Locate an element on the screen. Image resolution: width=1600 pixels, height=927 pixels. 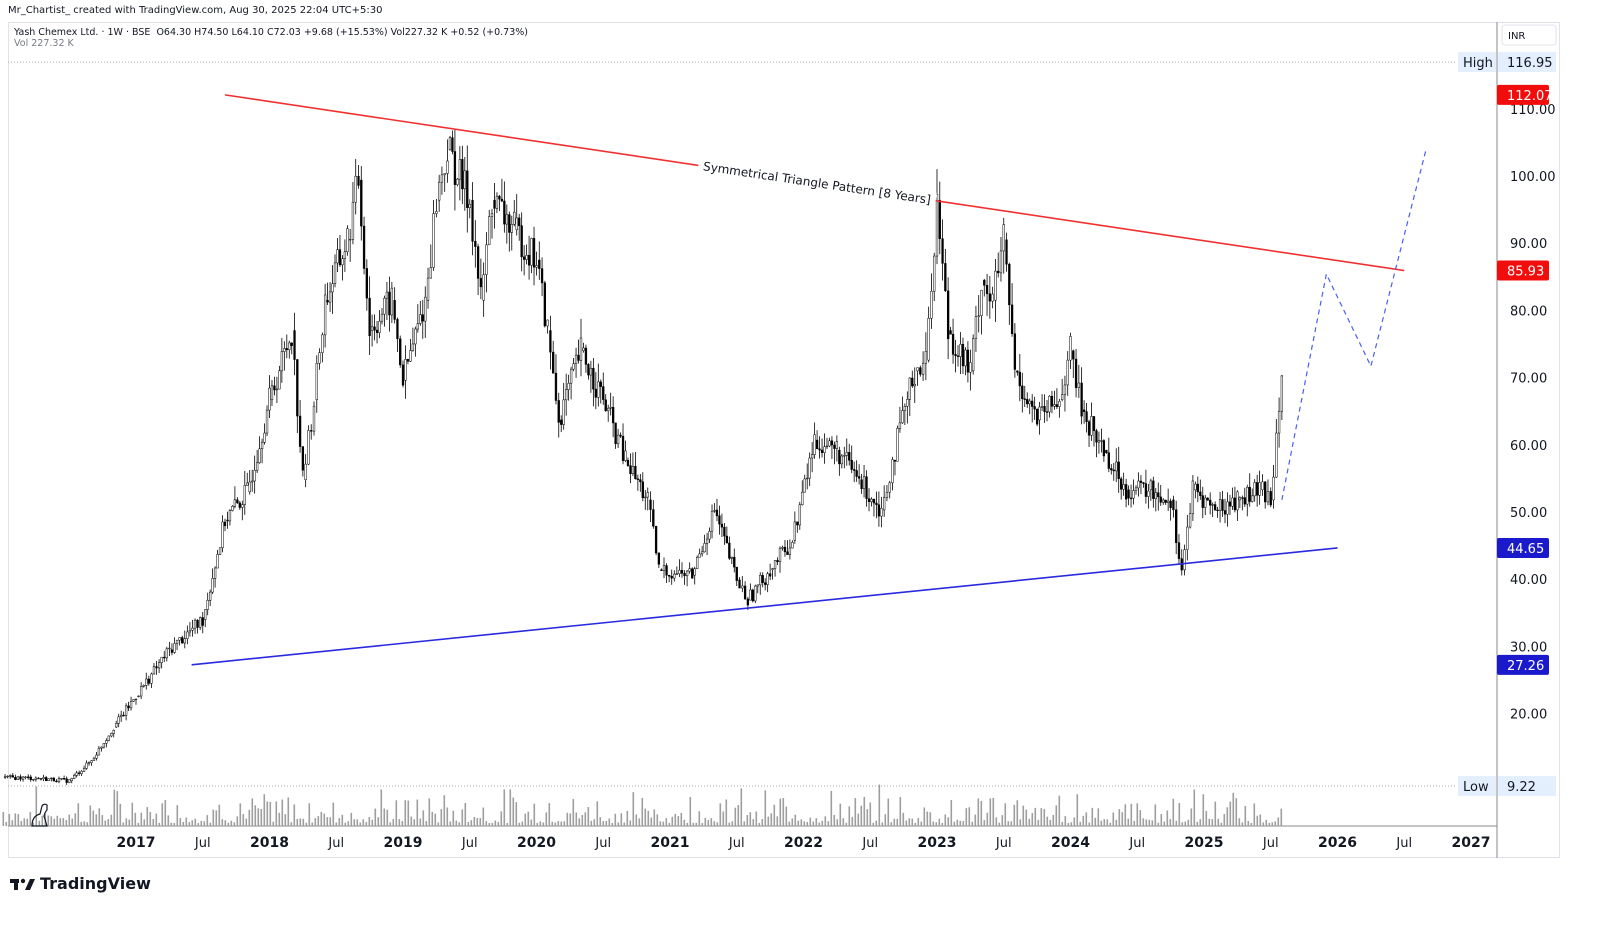
high-label-bg is located at coordinates (1477, 62).